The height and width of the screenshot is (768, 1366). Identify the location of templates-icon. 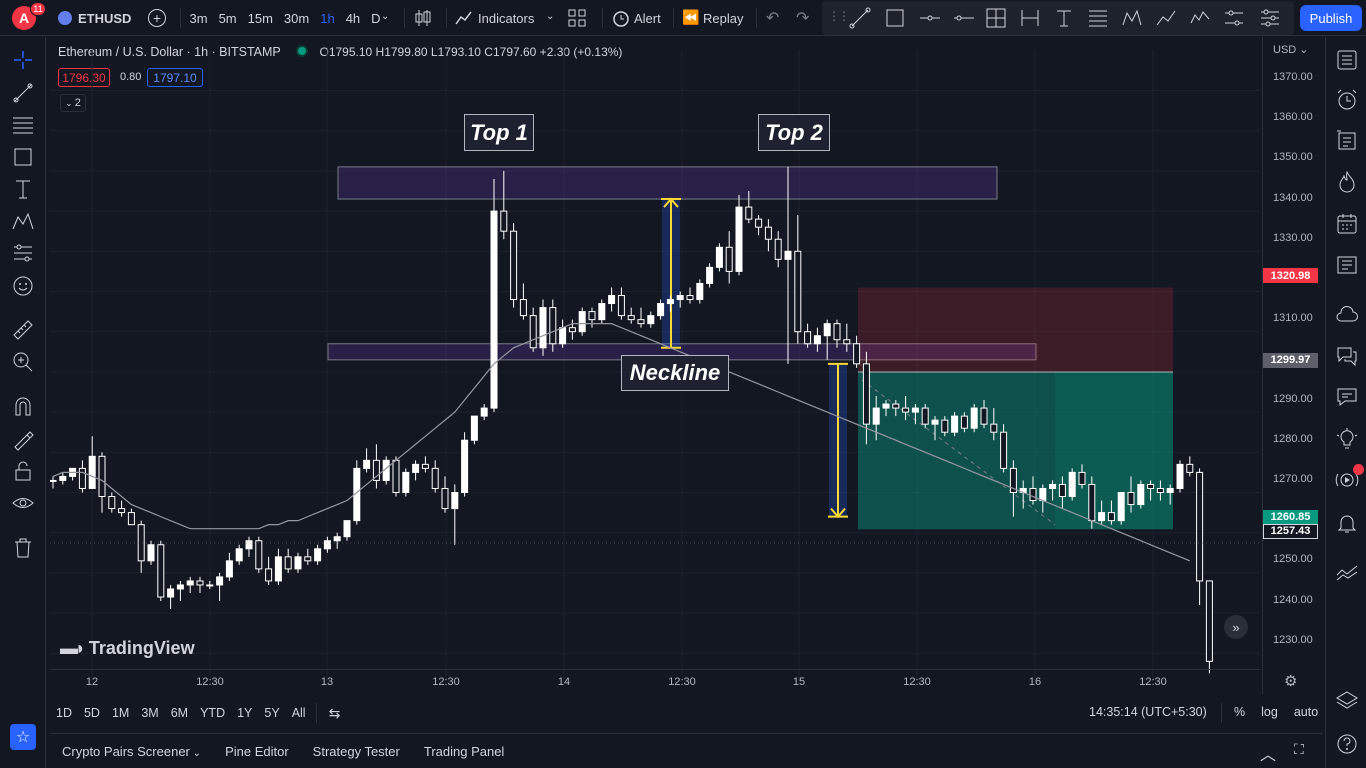
(577, 18).